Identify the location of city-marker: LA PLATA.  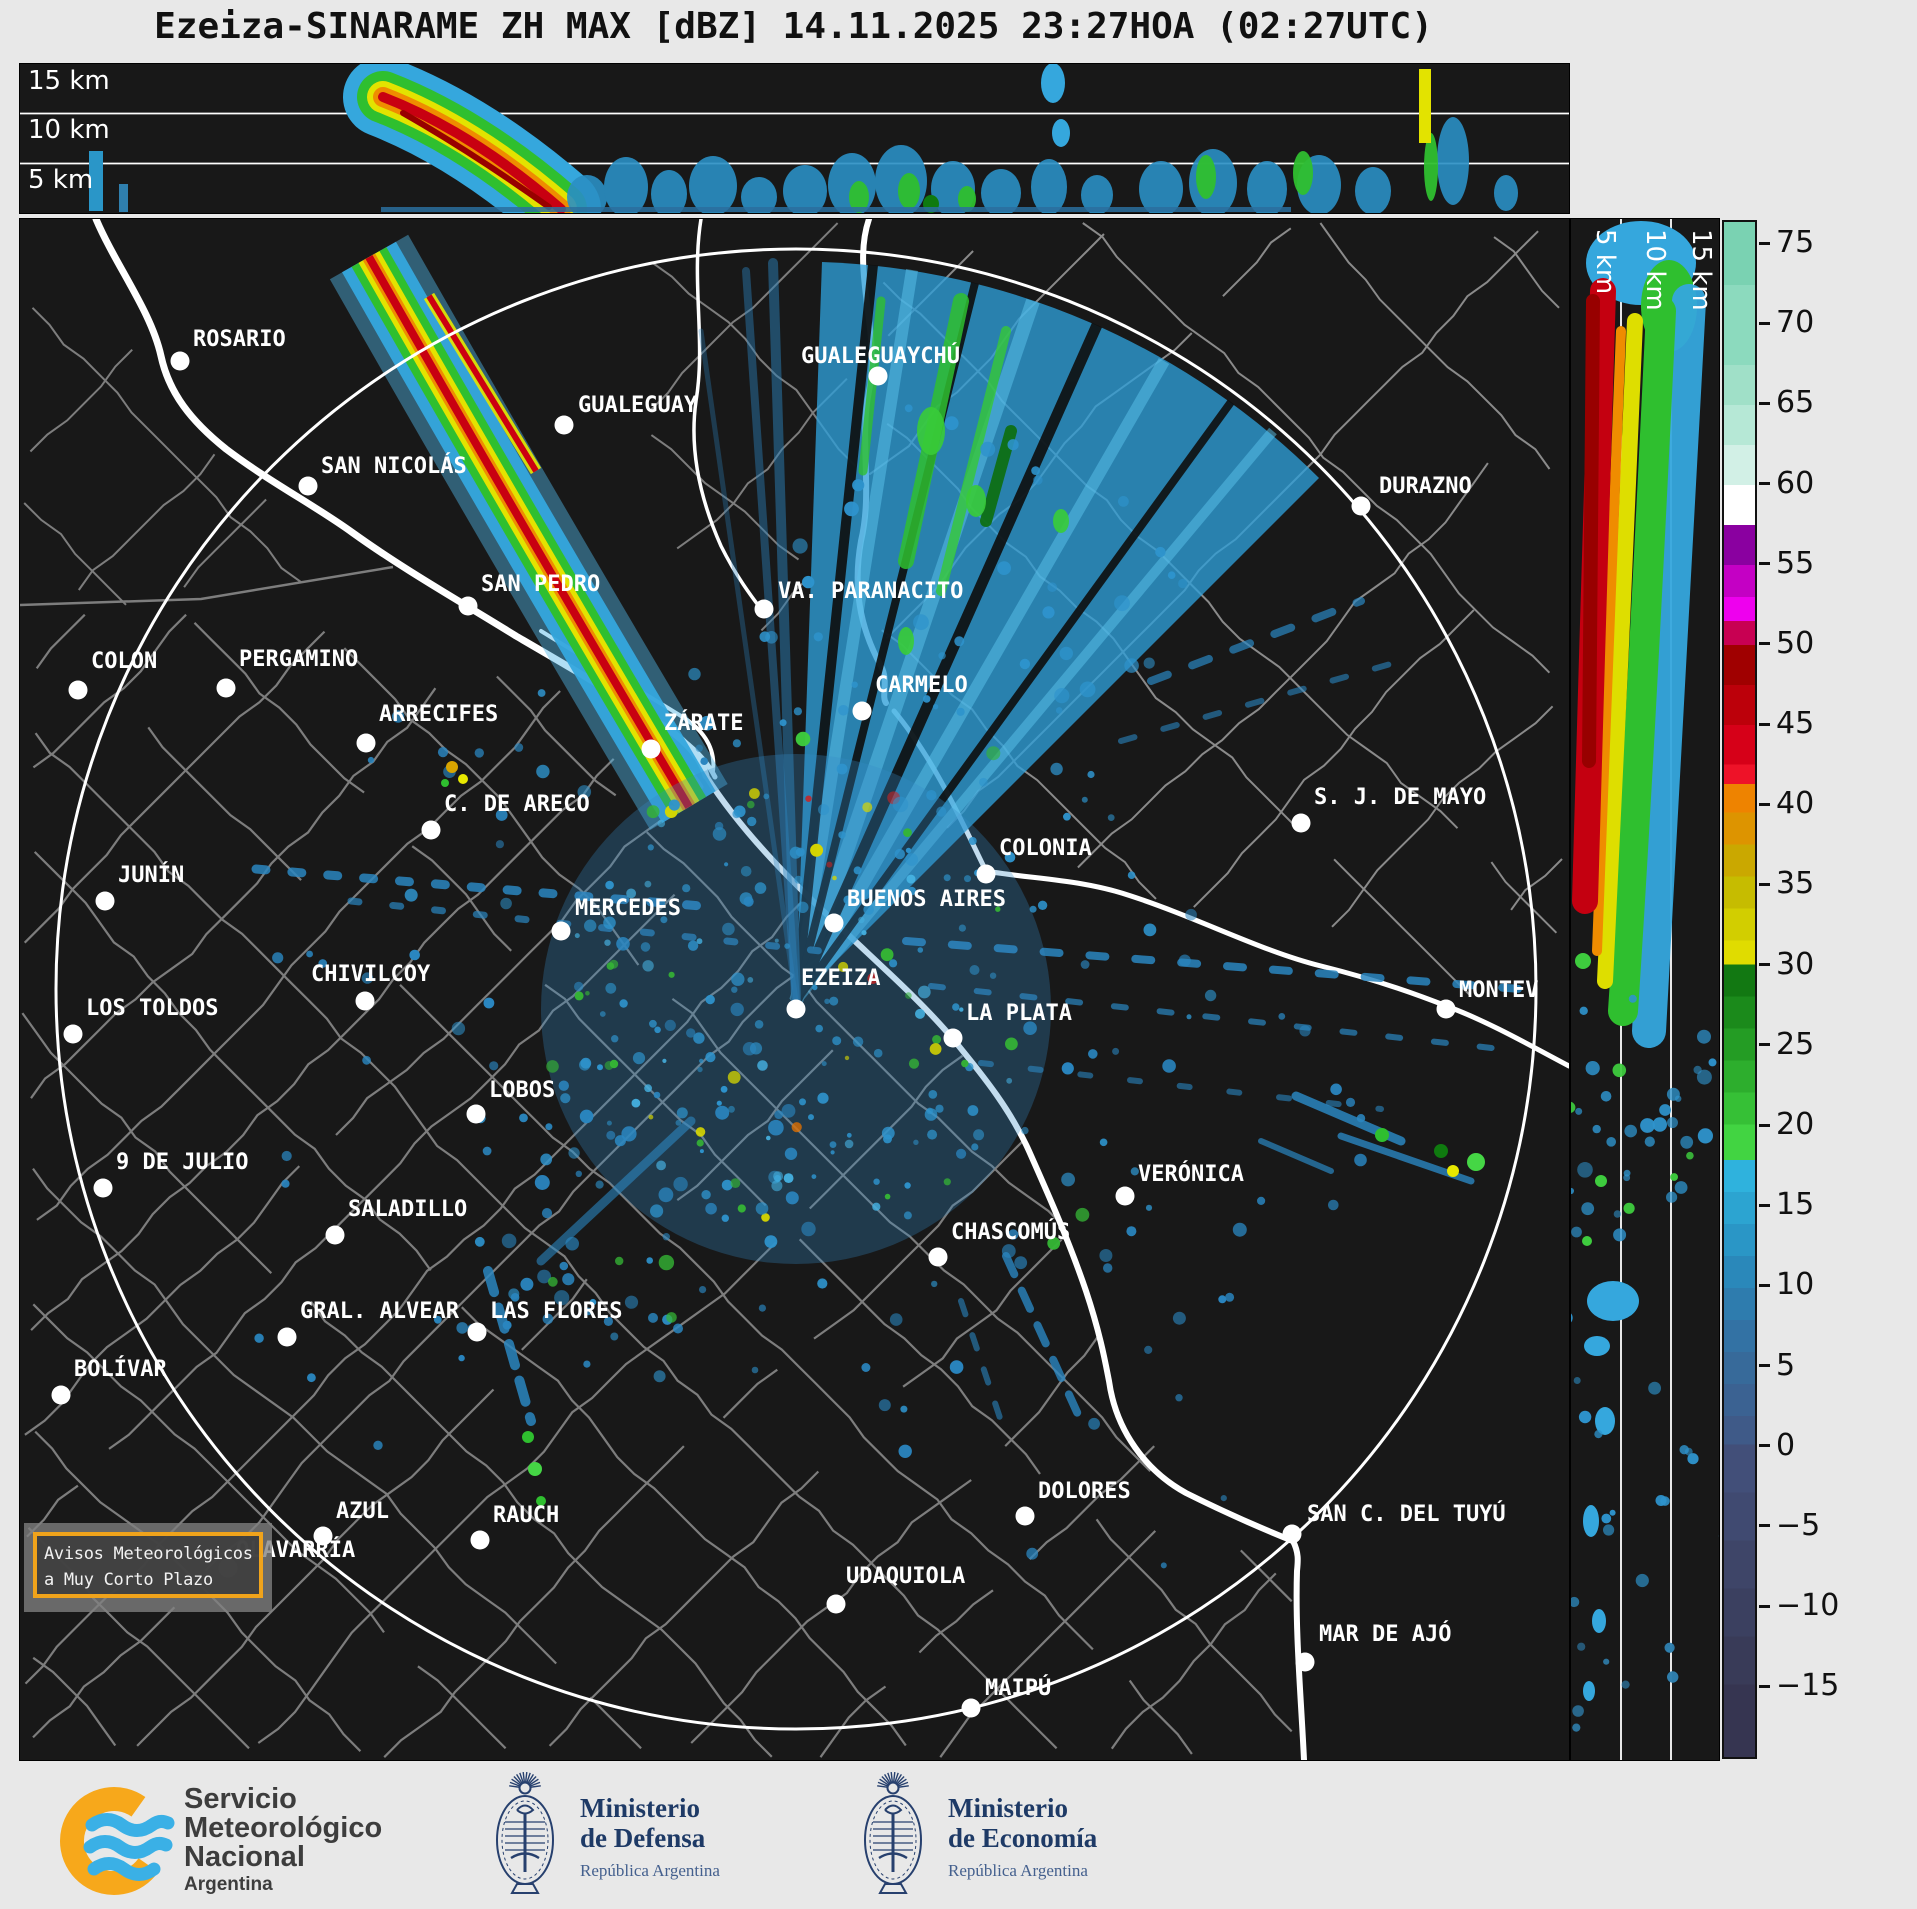
(1007, 1024).